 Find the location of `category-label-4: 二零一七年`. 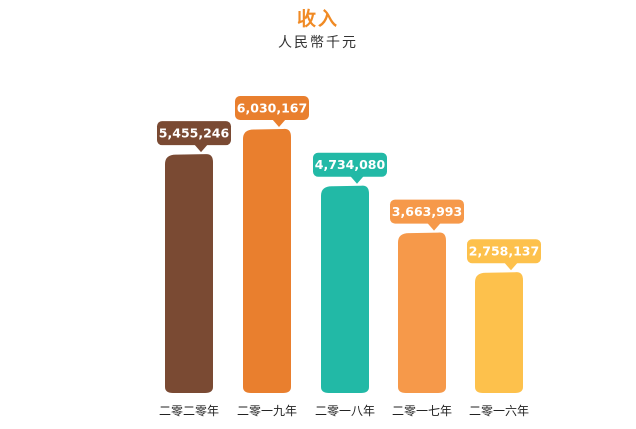

category-label-4: 二零一七年 is located at coordinates (422, 411).